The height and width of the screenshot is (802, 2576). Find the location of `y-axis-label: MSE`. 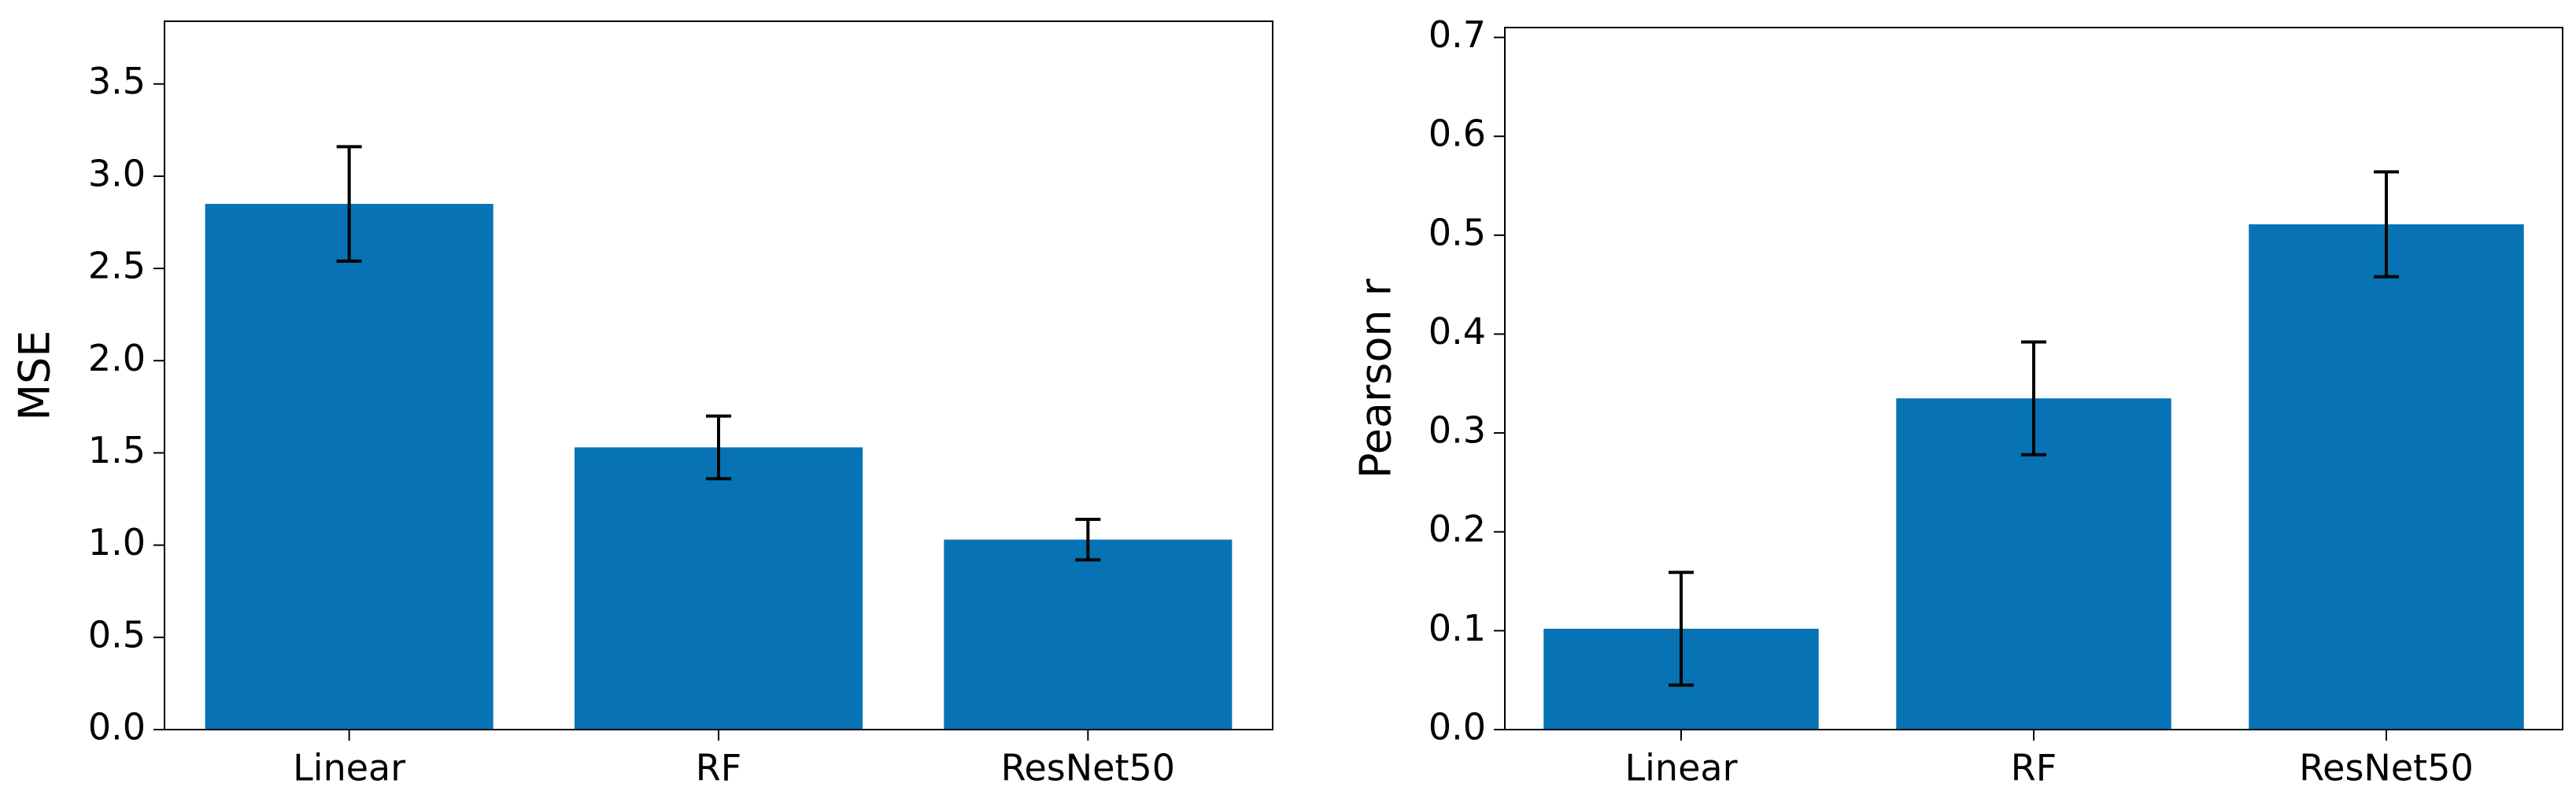

y-axis-label: MSE is located at coordinates (35, 376).